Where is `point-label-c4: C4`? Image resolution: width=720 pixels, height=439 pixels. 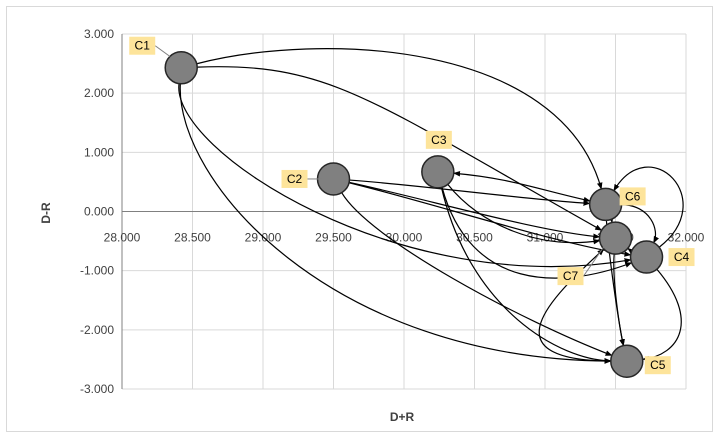
point-label-c4: C4 is located at coordinates (682, 257).